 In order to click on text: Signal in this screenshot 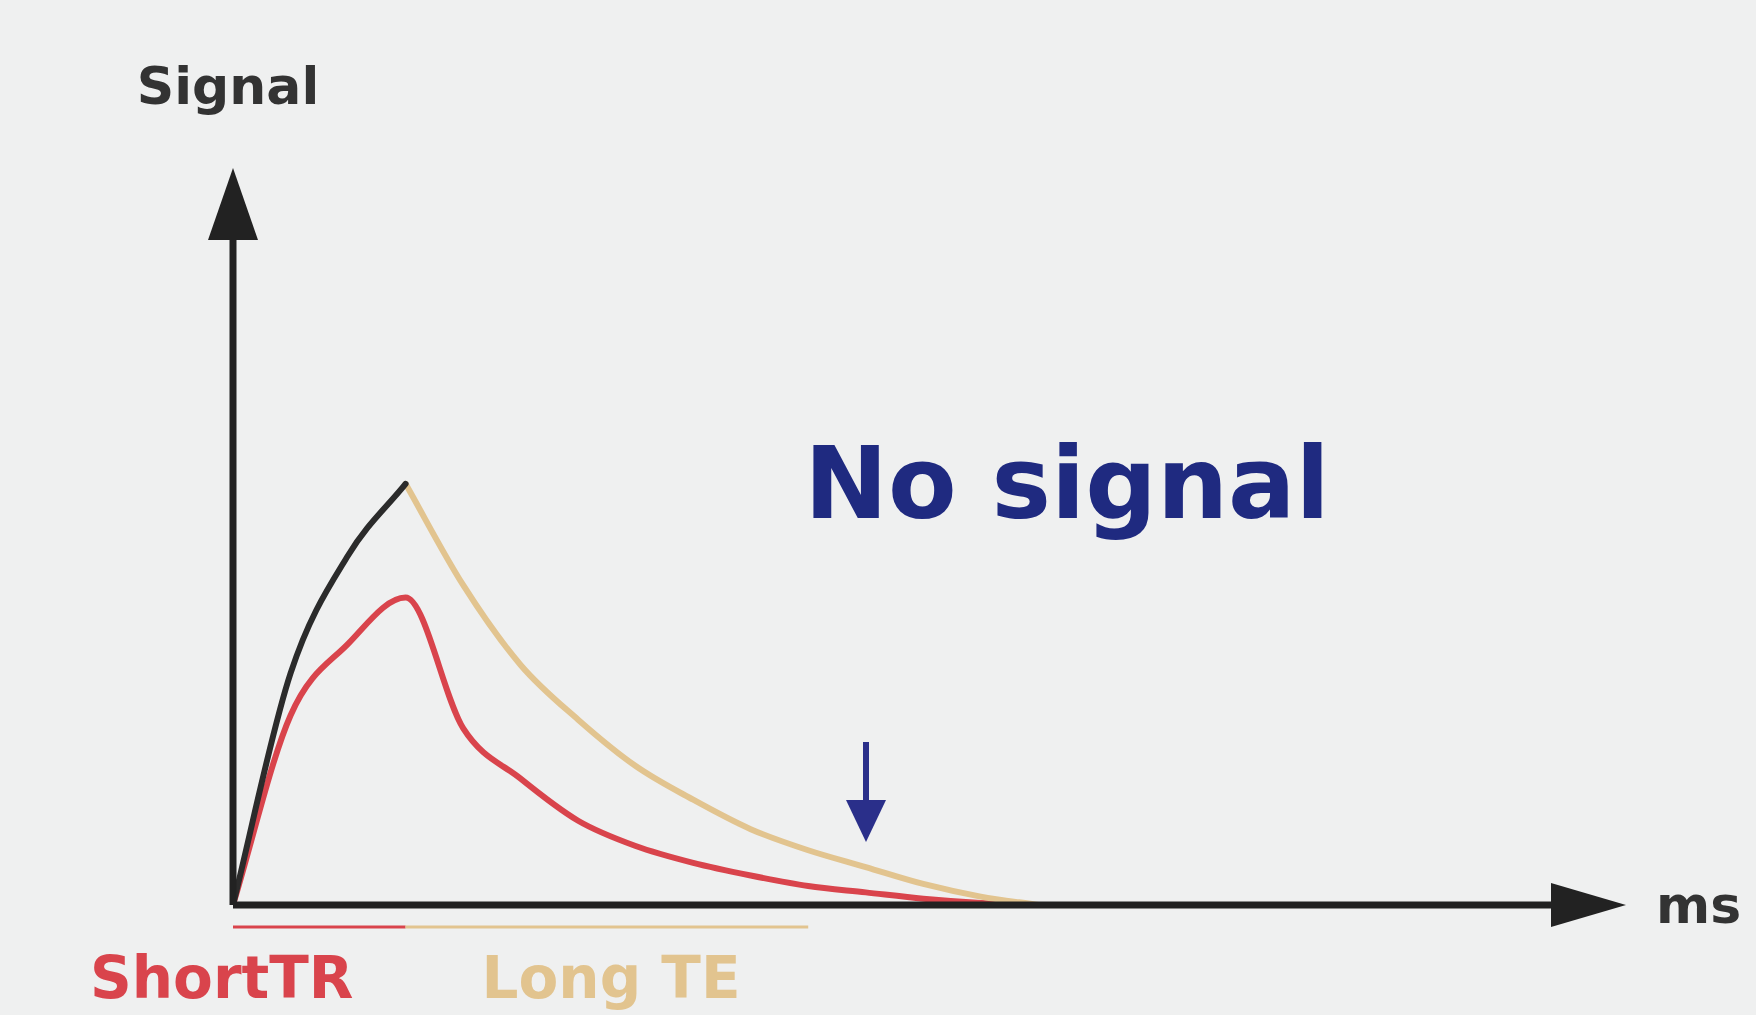, I will do `click(228, 85)`.